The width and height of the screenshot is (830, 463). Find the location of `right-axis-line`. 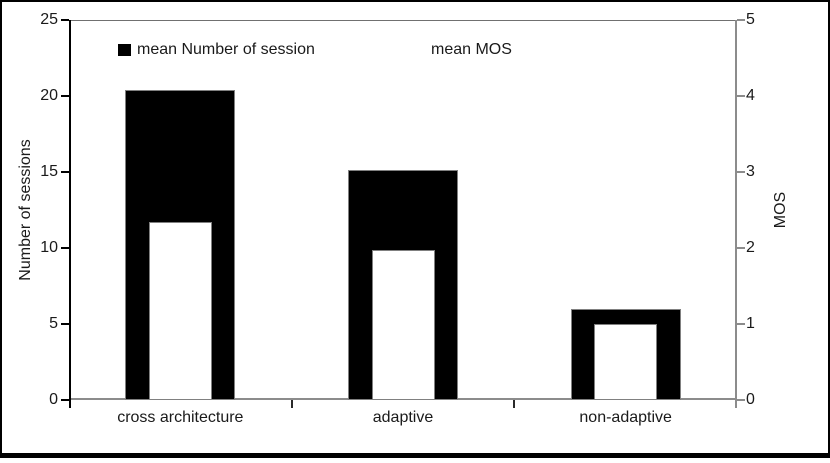

right-axis-line is located at coordinates (736, 214).